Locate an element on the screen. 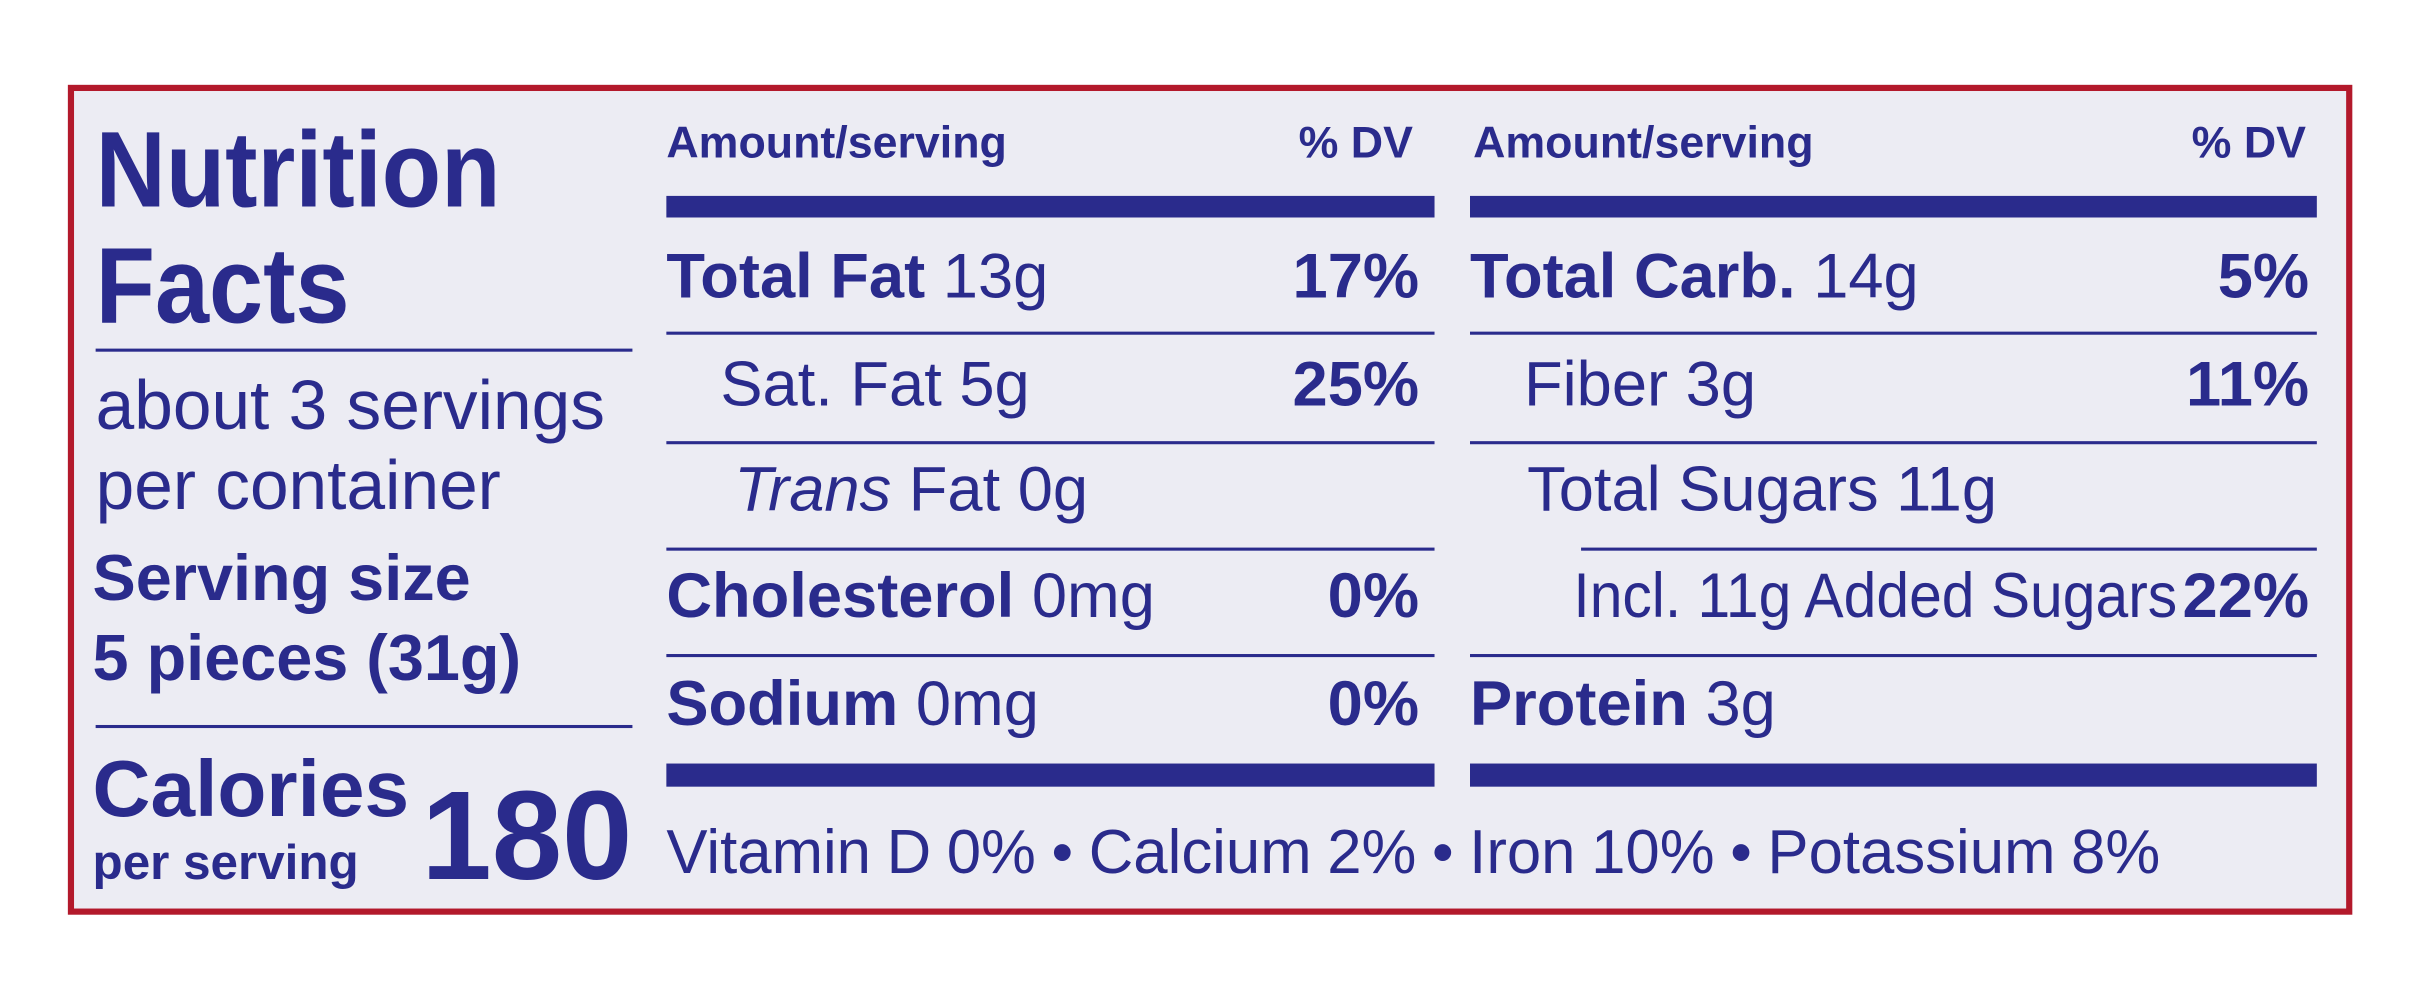 Image resolution: width=2417 pixels, height=1000 pixels. dv: 22% is located at coordinates (2246, 595).